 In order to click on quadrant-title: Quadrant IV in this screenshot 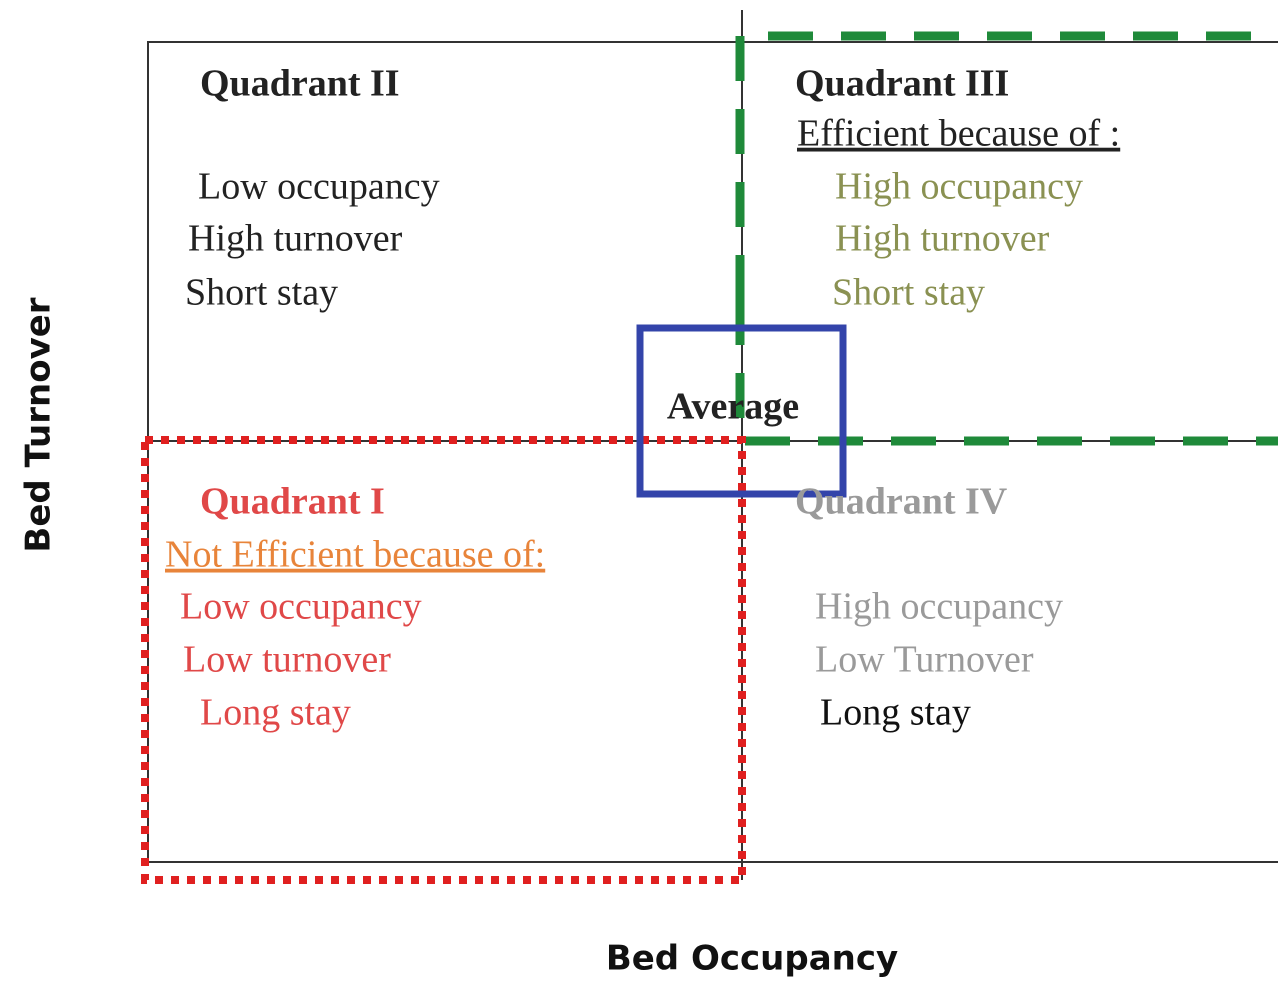, I will do `click(901, 502)`.